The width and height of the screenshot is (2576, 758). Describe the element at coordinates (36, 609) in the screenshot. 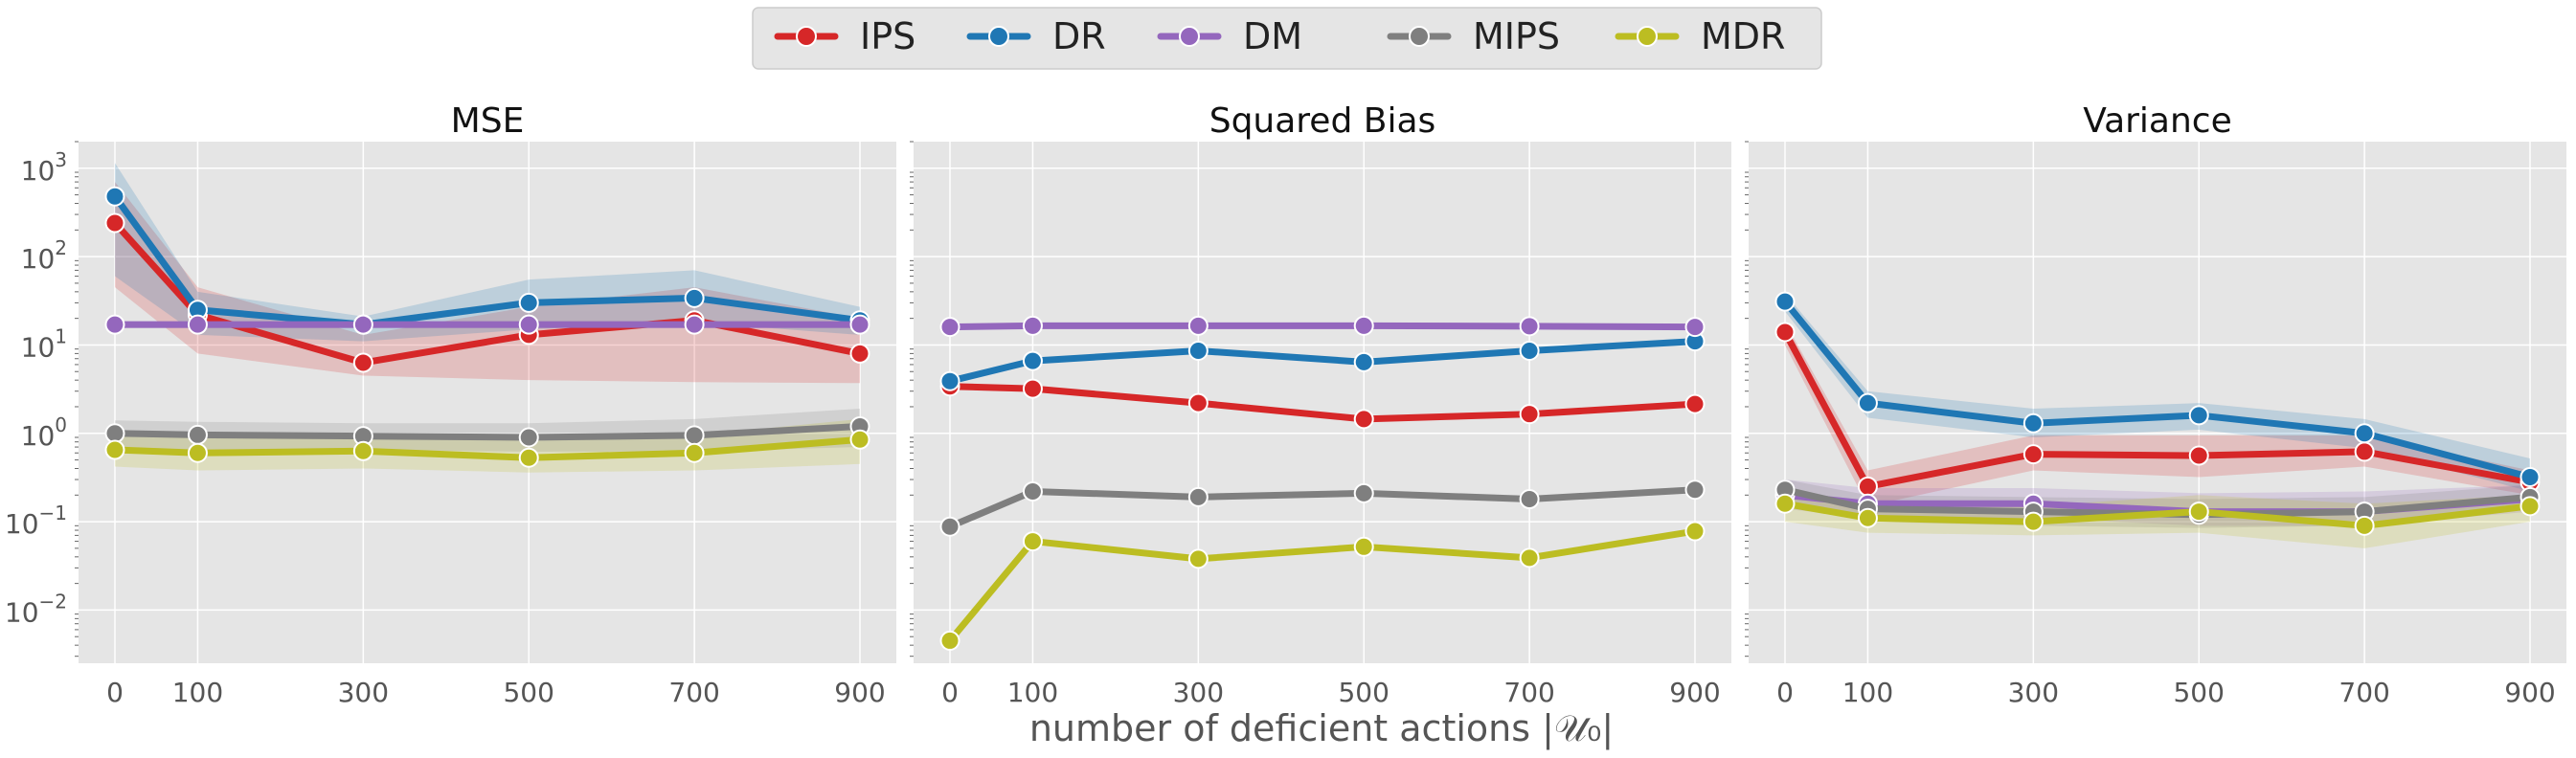

I see `y-tick-label: 10⁻²` at that location.